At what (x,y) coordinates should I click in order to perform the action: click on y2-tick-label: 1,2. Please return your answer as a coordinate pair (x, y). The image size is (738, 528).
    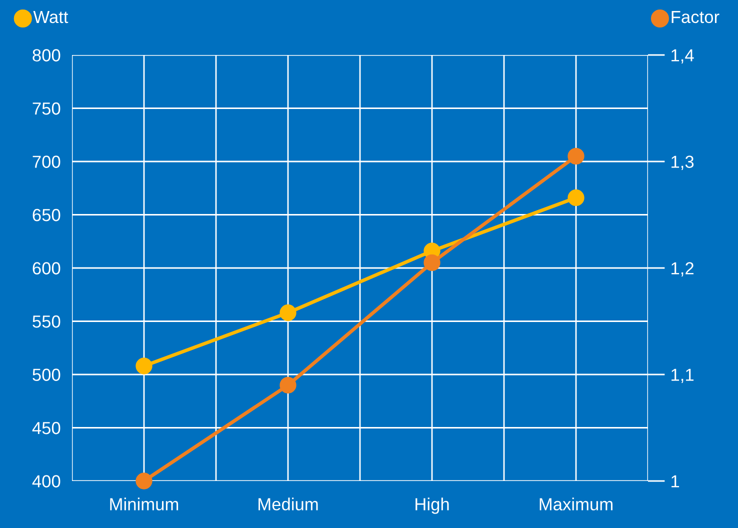
    Looking at the image, I should click on (683, 269).